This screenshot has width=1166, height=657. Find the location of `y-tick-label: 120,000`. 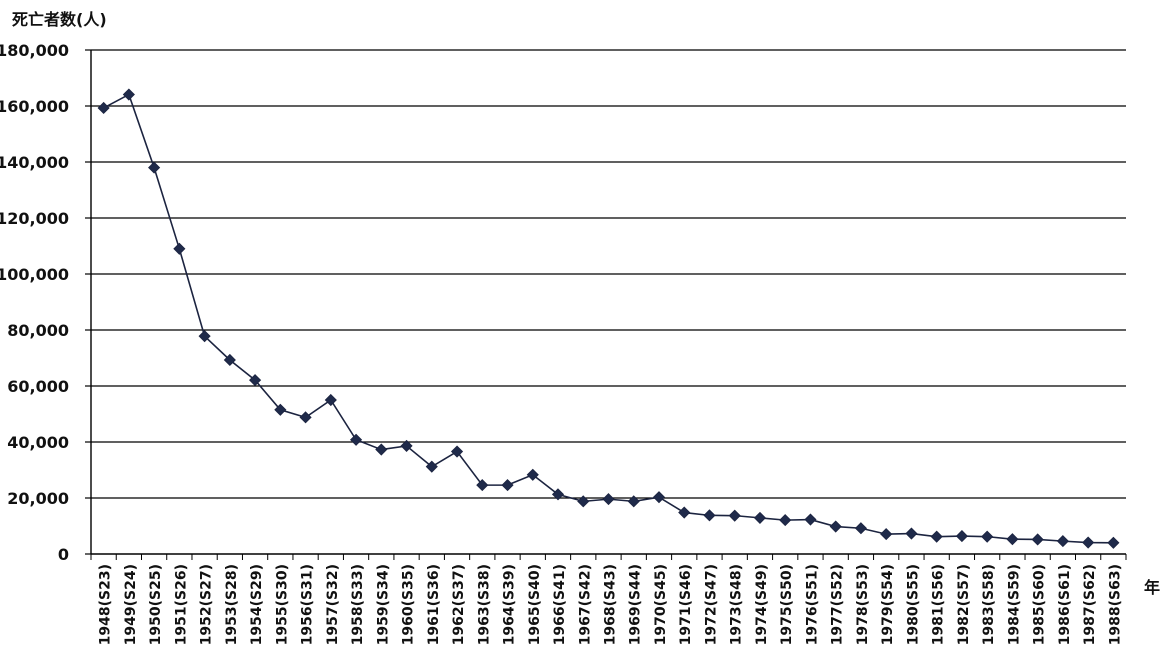

y-tick-label: 120,000 is located at coordinates (34, 218).